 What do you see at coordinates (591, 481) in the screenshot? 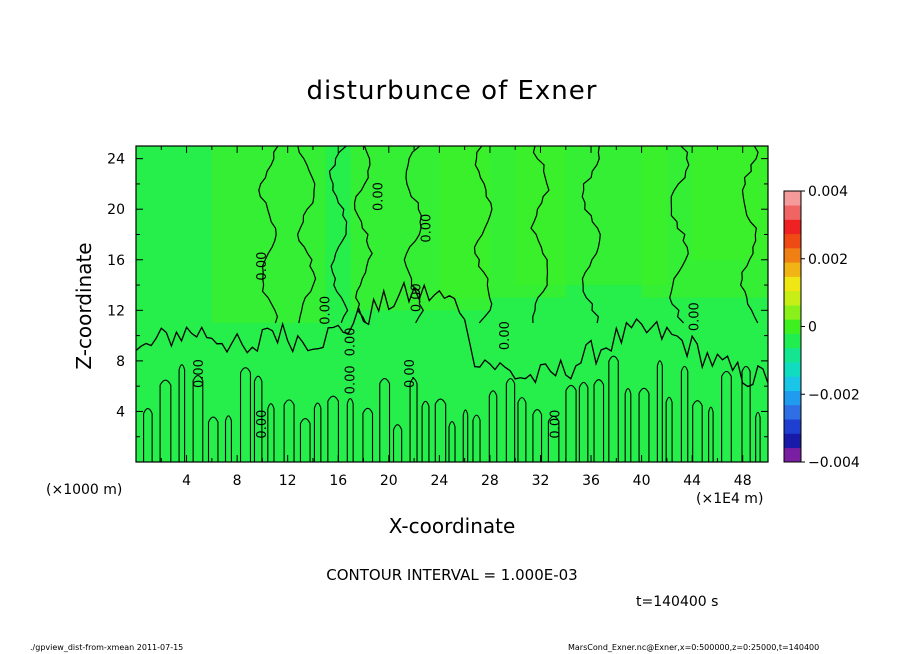
I see `x-tick-label: 36` at bounding box center [591, 481].